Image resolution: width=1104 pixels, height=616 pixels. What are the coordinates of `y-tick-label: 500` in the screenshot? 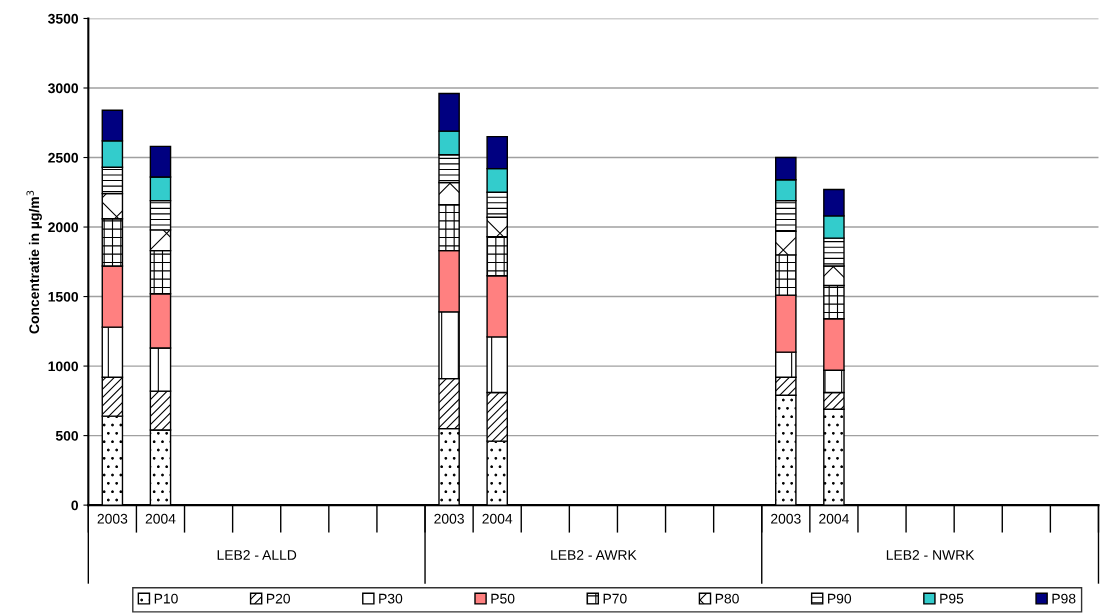 It's located at (67, 435).